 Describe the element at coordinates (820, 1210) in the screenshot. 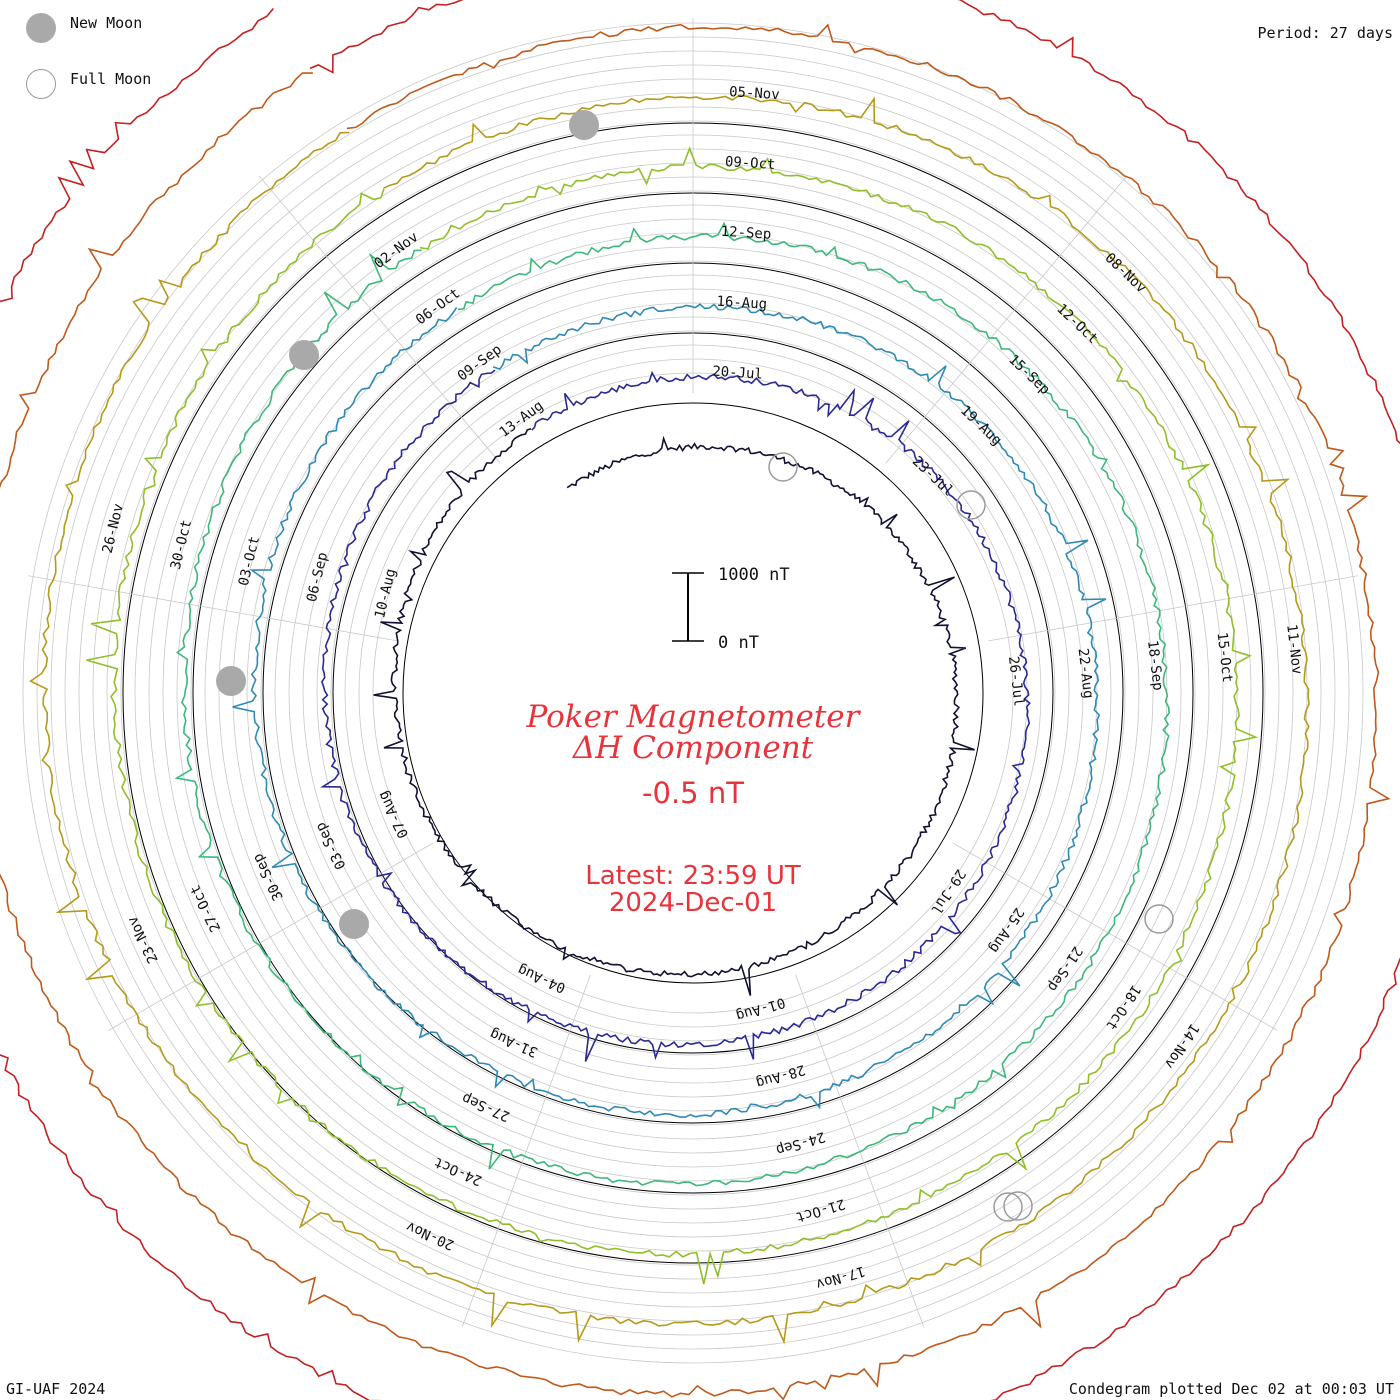

I see `date-label: 21-Oct` at that location.